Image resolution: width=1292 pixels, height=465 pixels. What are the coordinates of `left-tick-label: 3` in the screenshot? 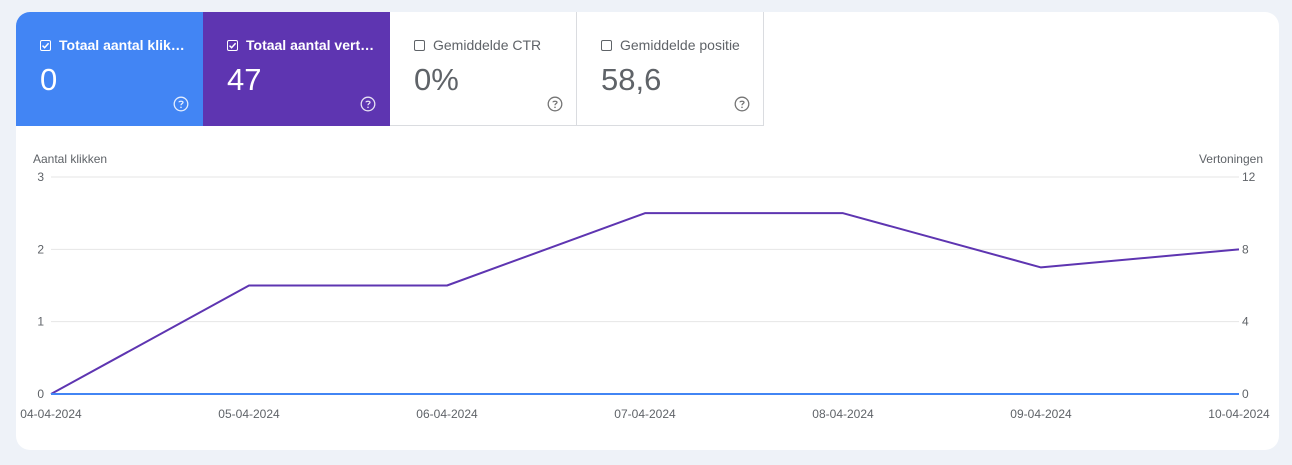 It's located at (40, 177).